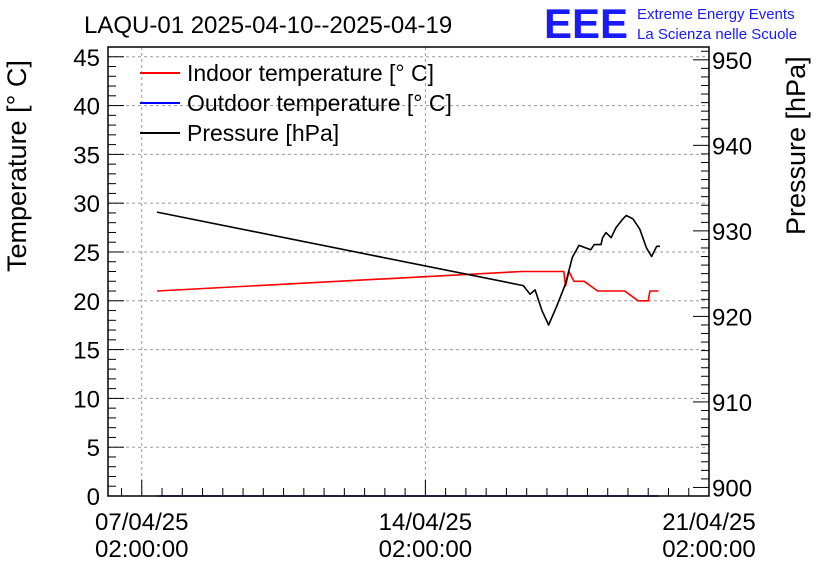 The width and height of the screenshot is (836, 572). Describe the element at coordinates (732, 146) in the screenshot. I see `y-right-tick-label: 940` at that location.